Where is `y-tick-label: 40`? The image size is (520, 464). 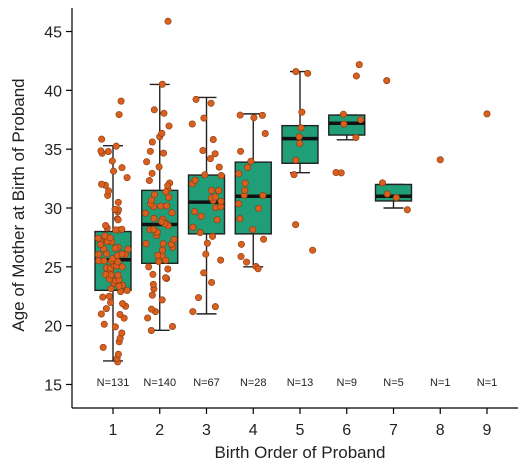 y-tick-label: 40 is located at coordinates (53, 91).